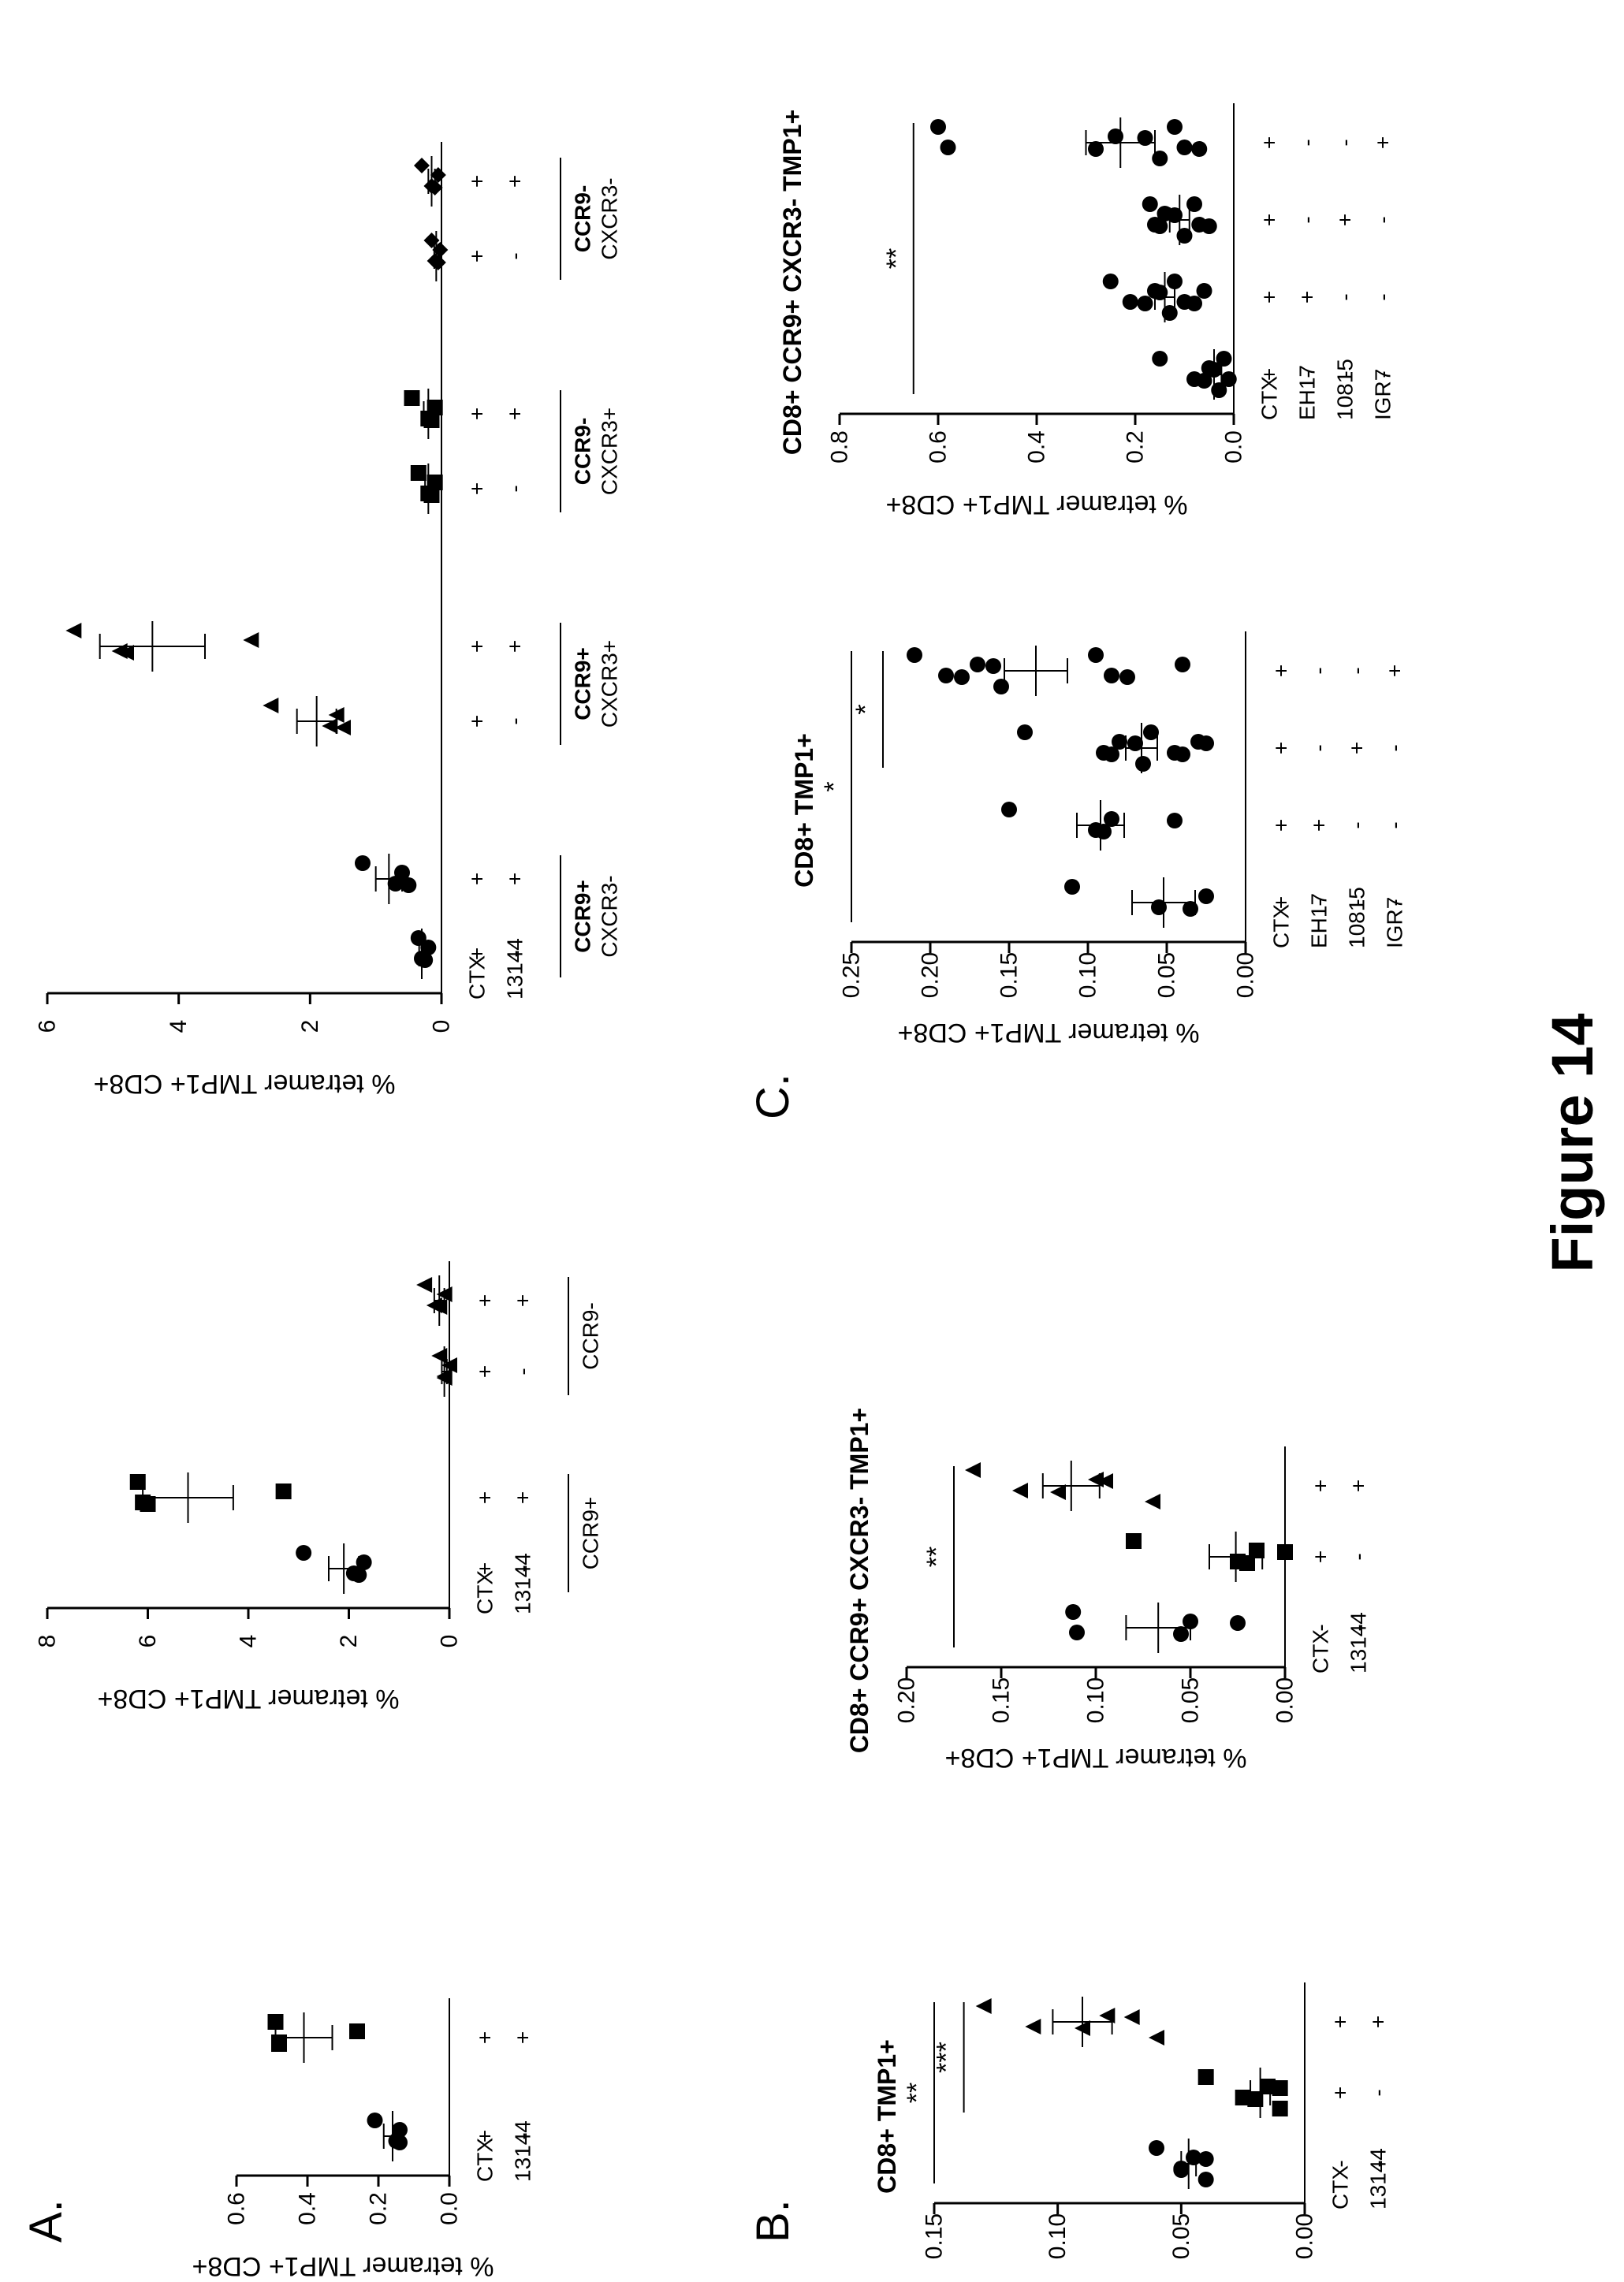  I want to click on y-tick-label-wrap: 0.15, so click(1002, 1700).